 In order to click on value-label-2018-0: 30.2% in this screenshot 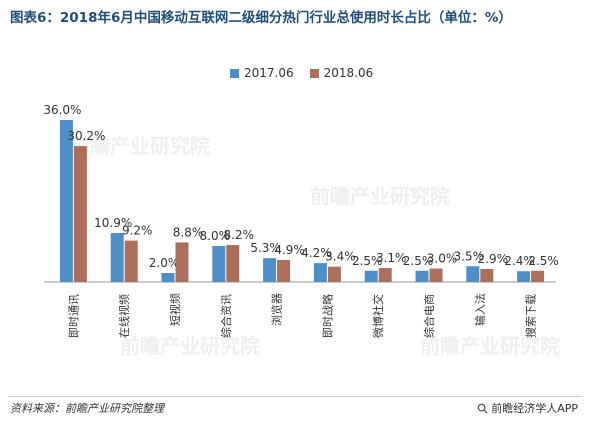, I will do `click(86, 136)`.